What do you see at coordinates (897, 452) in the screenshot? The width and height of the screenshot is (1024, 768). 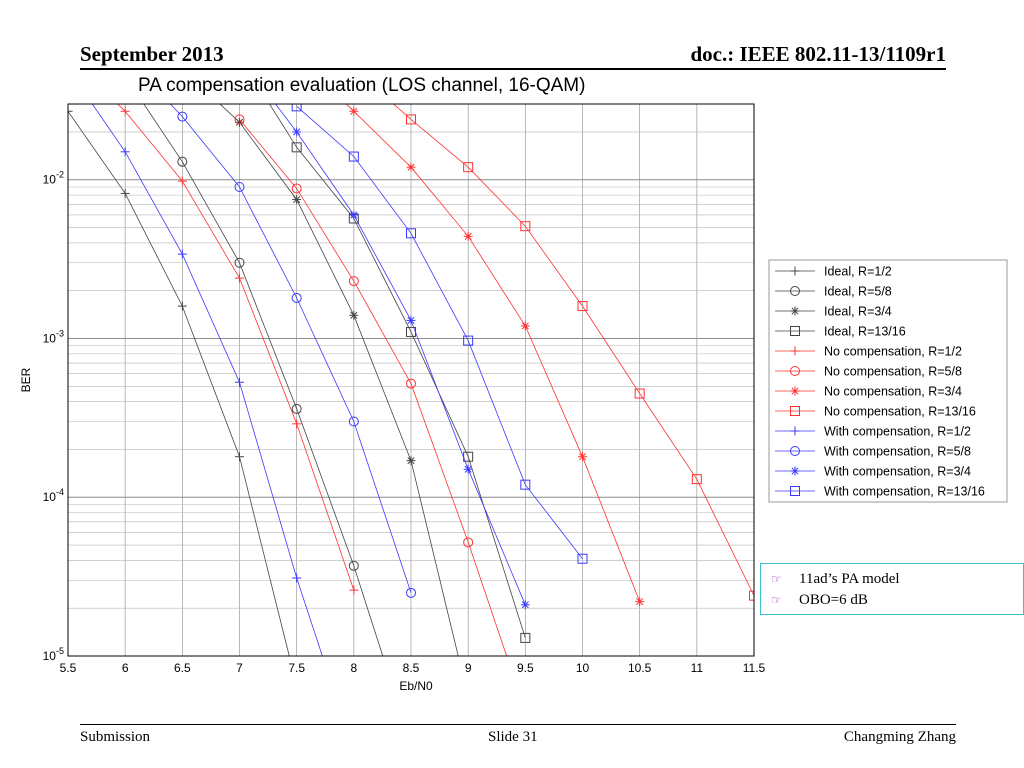 I see `legend-label: With compensation, R=5/8` at bounding box center [897, 452].